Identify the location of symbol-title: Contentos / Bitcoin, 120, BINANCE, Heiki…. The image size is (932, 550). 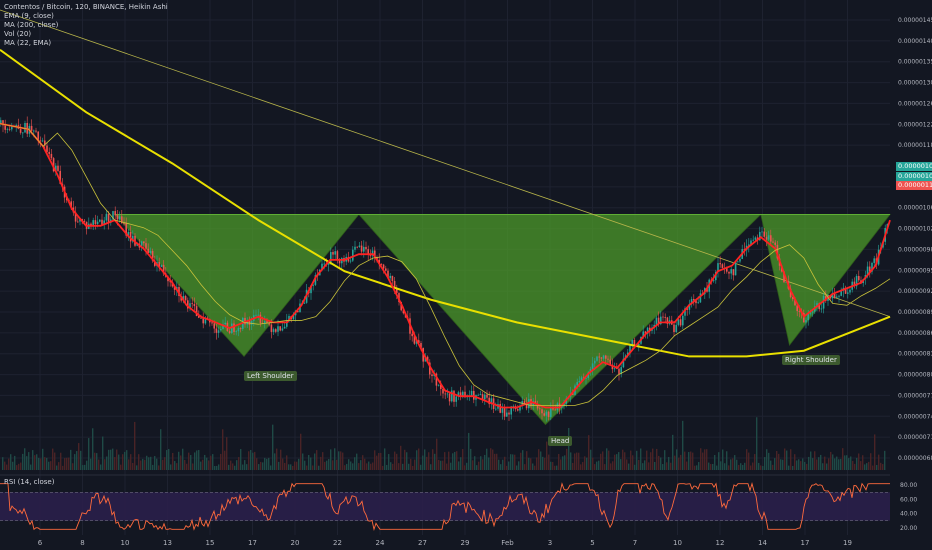
(86, 7).